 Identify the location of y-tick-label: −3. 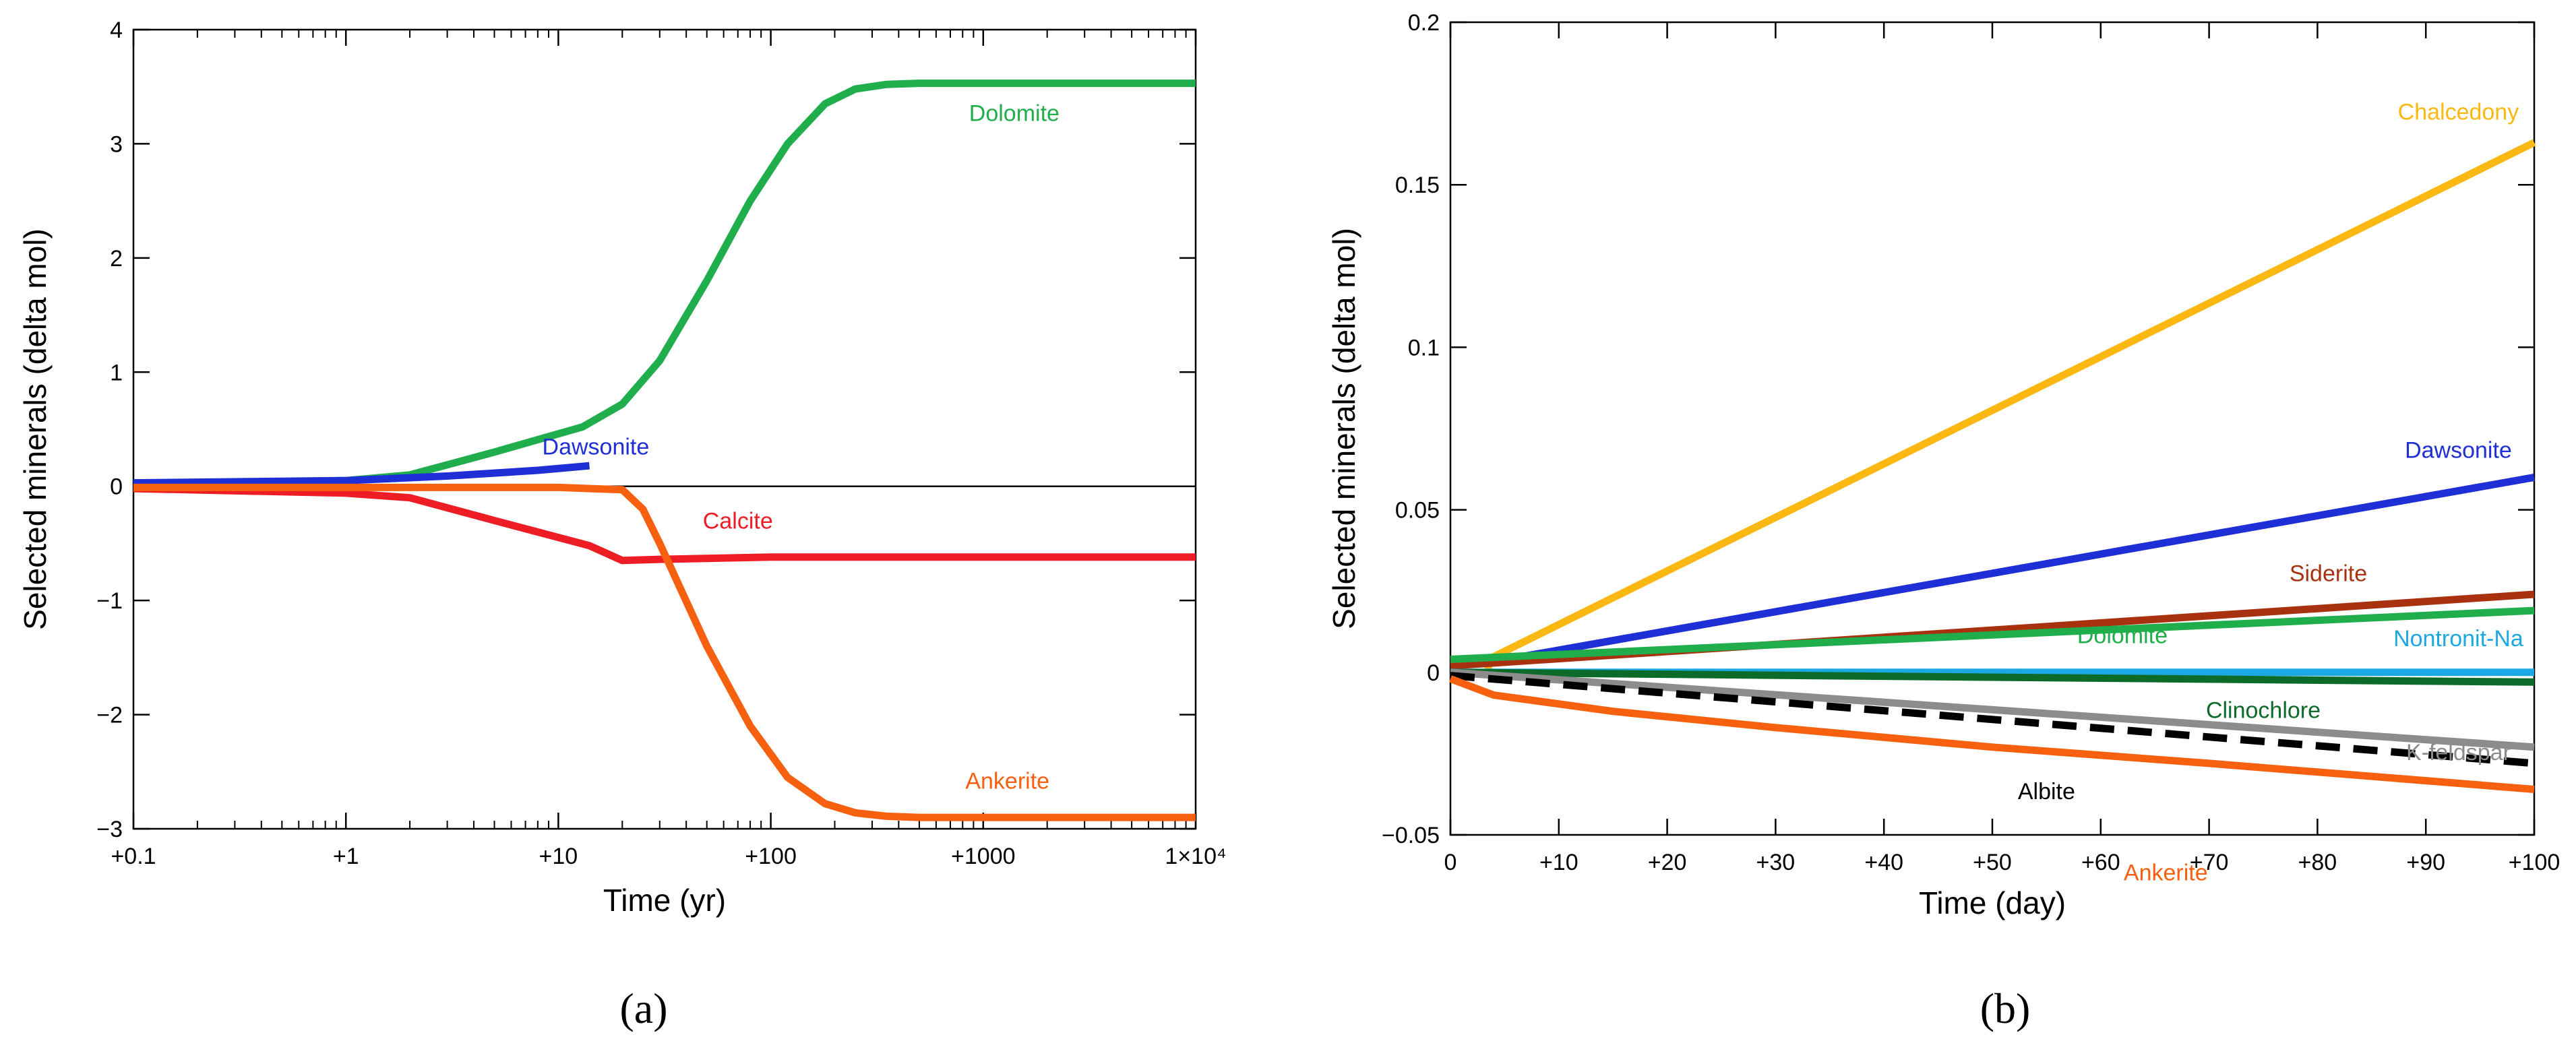
(109, 829).